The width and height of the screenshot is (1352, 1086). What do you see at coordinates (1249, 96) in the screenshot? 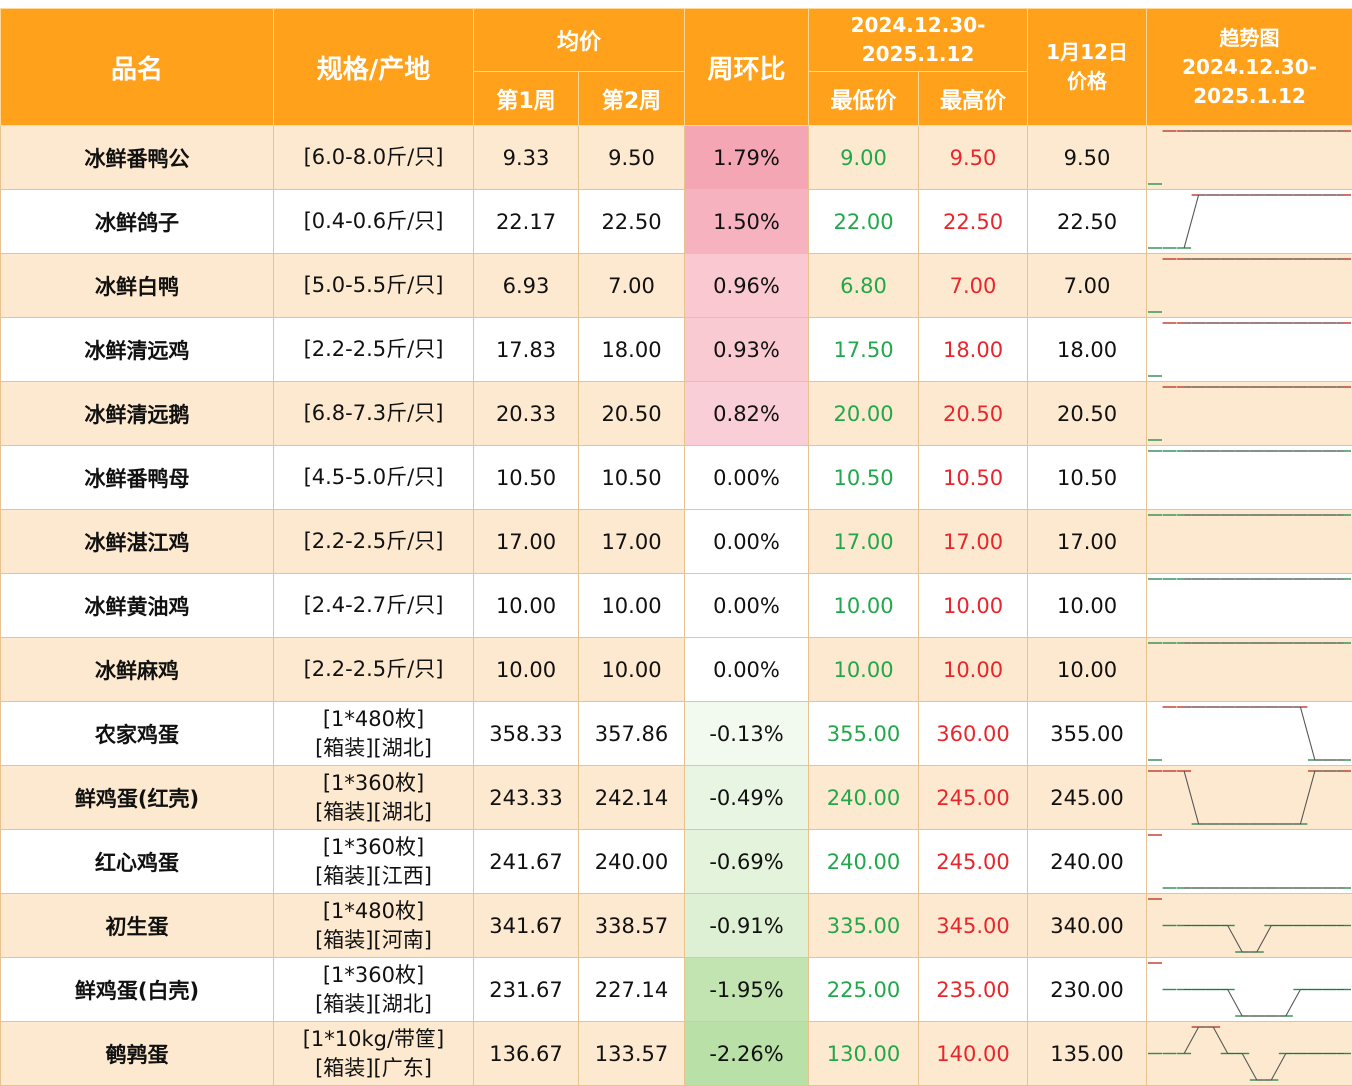
I see `trend-line3: 2025.1.12` at bounding box center [1249, 96].